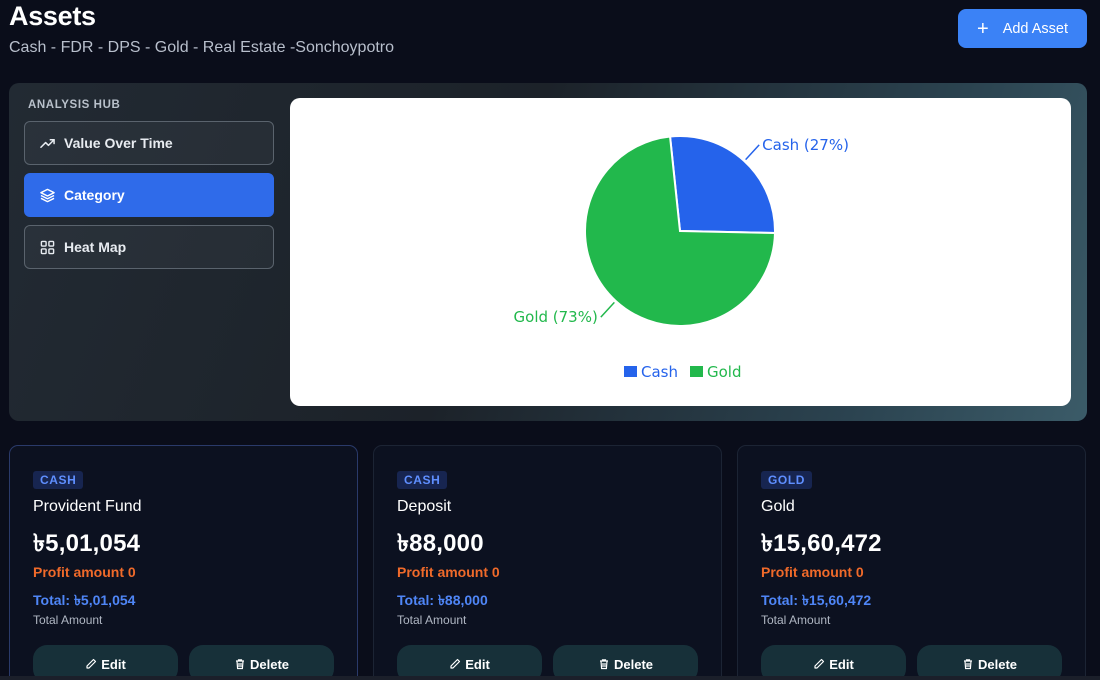 This screenshot has width=1100, height=680. I want to click on total-amount: Total: ৳88,000, so click(442, 600).